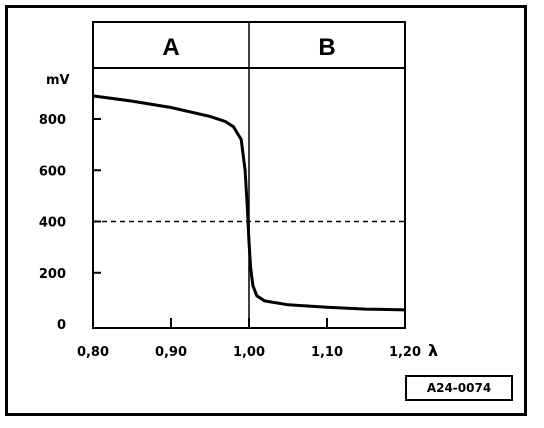 The height and width of the screenshot is (428, 544). What do you see at coordinates (459, 388) in the screenshot?
I see `reference-code: A24-0074` at bounding box center [459, 388].